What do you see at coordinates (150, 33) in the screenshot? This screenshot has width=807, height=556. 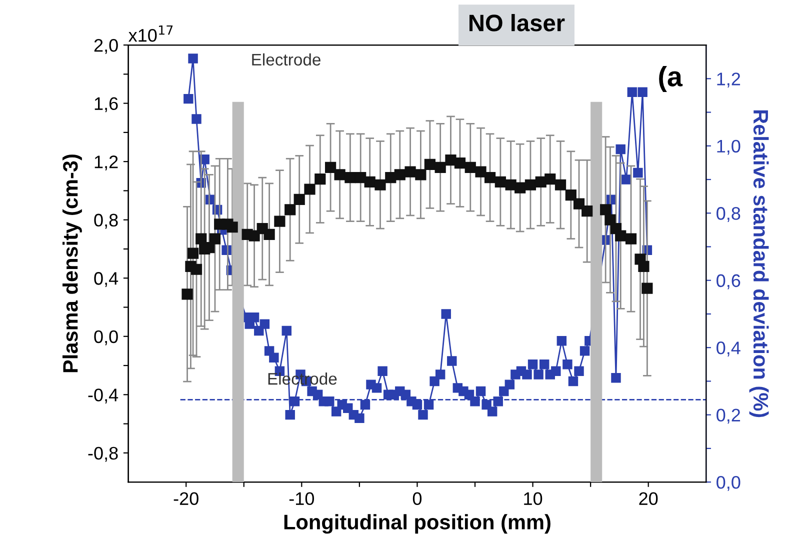 I see `text: x10$^{17}$` at bounding box center [150, 33].